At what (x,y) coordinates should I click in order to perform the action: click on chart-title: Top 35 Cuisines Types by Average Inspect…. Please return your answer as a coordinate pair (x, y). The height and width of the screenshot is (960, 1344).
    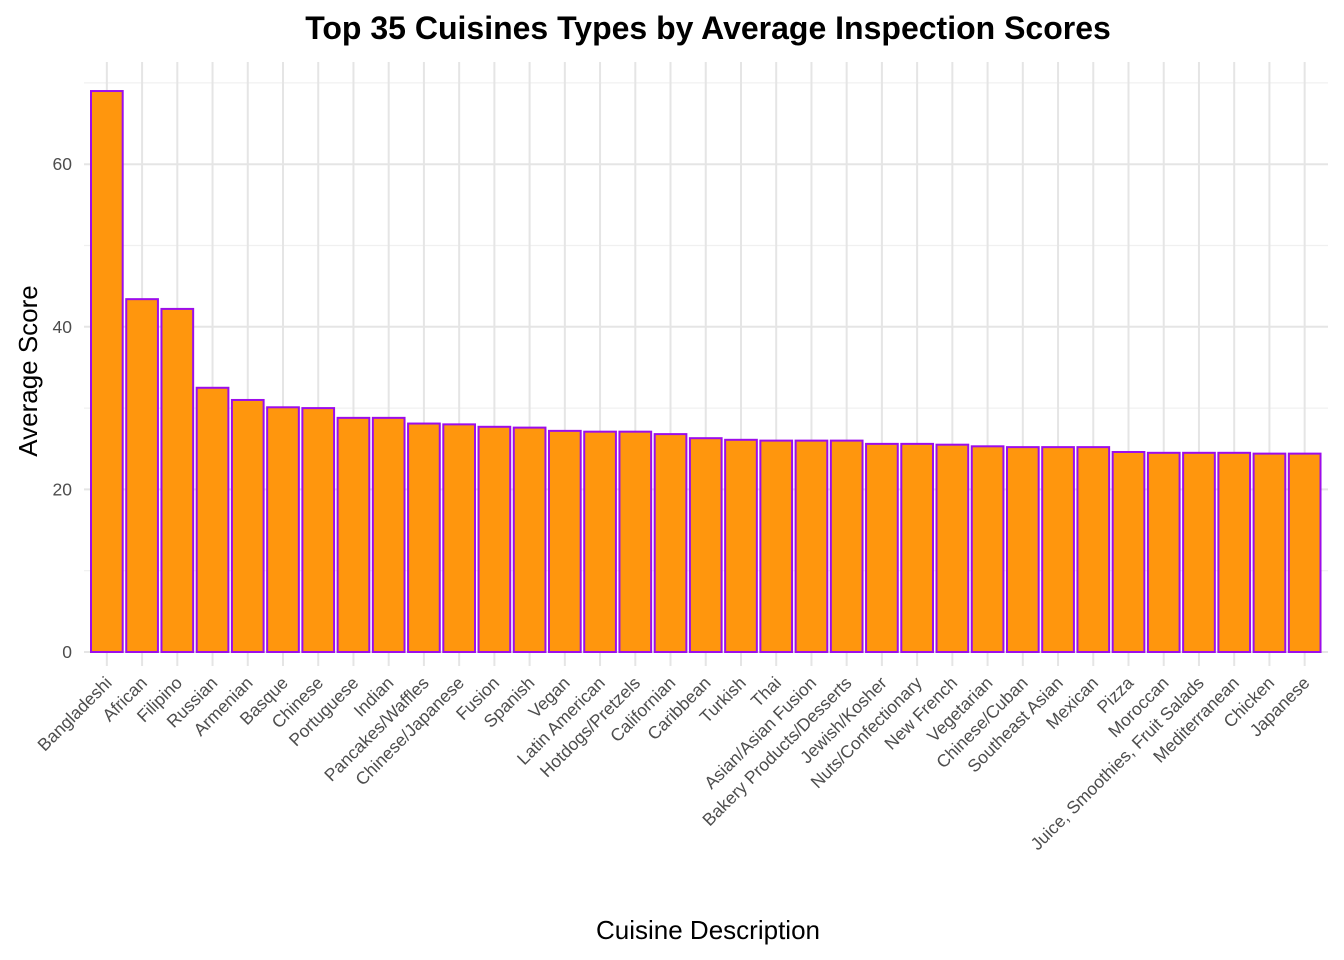
    Looking at the image, I should click on (708, 28).